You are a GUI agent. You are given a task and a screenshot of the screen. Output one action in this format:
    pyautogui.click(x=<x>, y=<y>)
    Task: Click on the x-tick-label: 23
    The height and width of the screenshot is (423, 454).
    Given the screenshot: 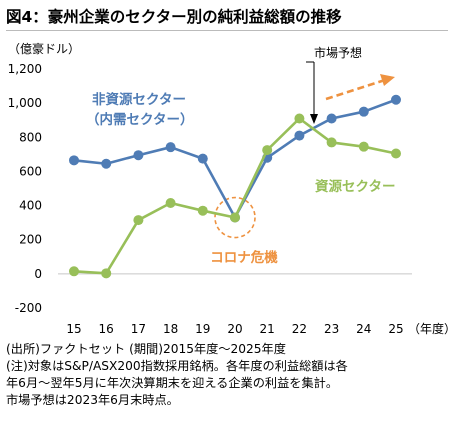 What is the action you would take?
    pyautogui.click(x=331, y=329)
    